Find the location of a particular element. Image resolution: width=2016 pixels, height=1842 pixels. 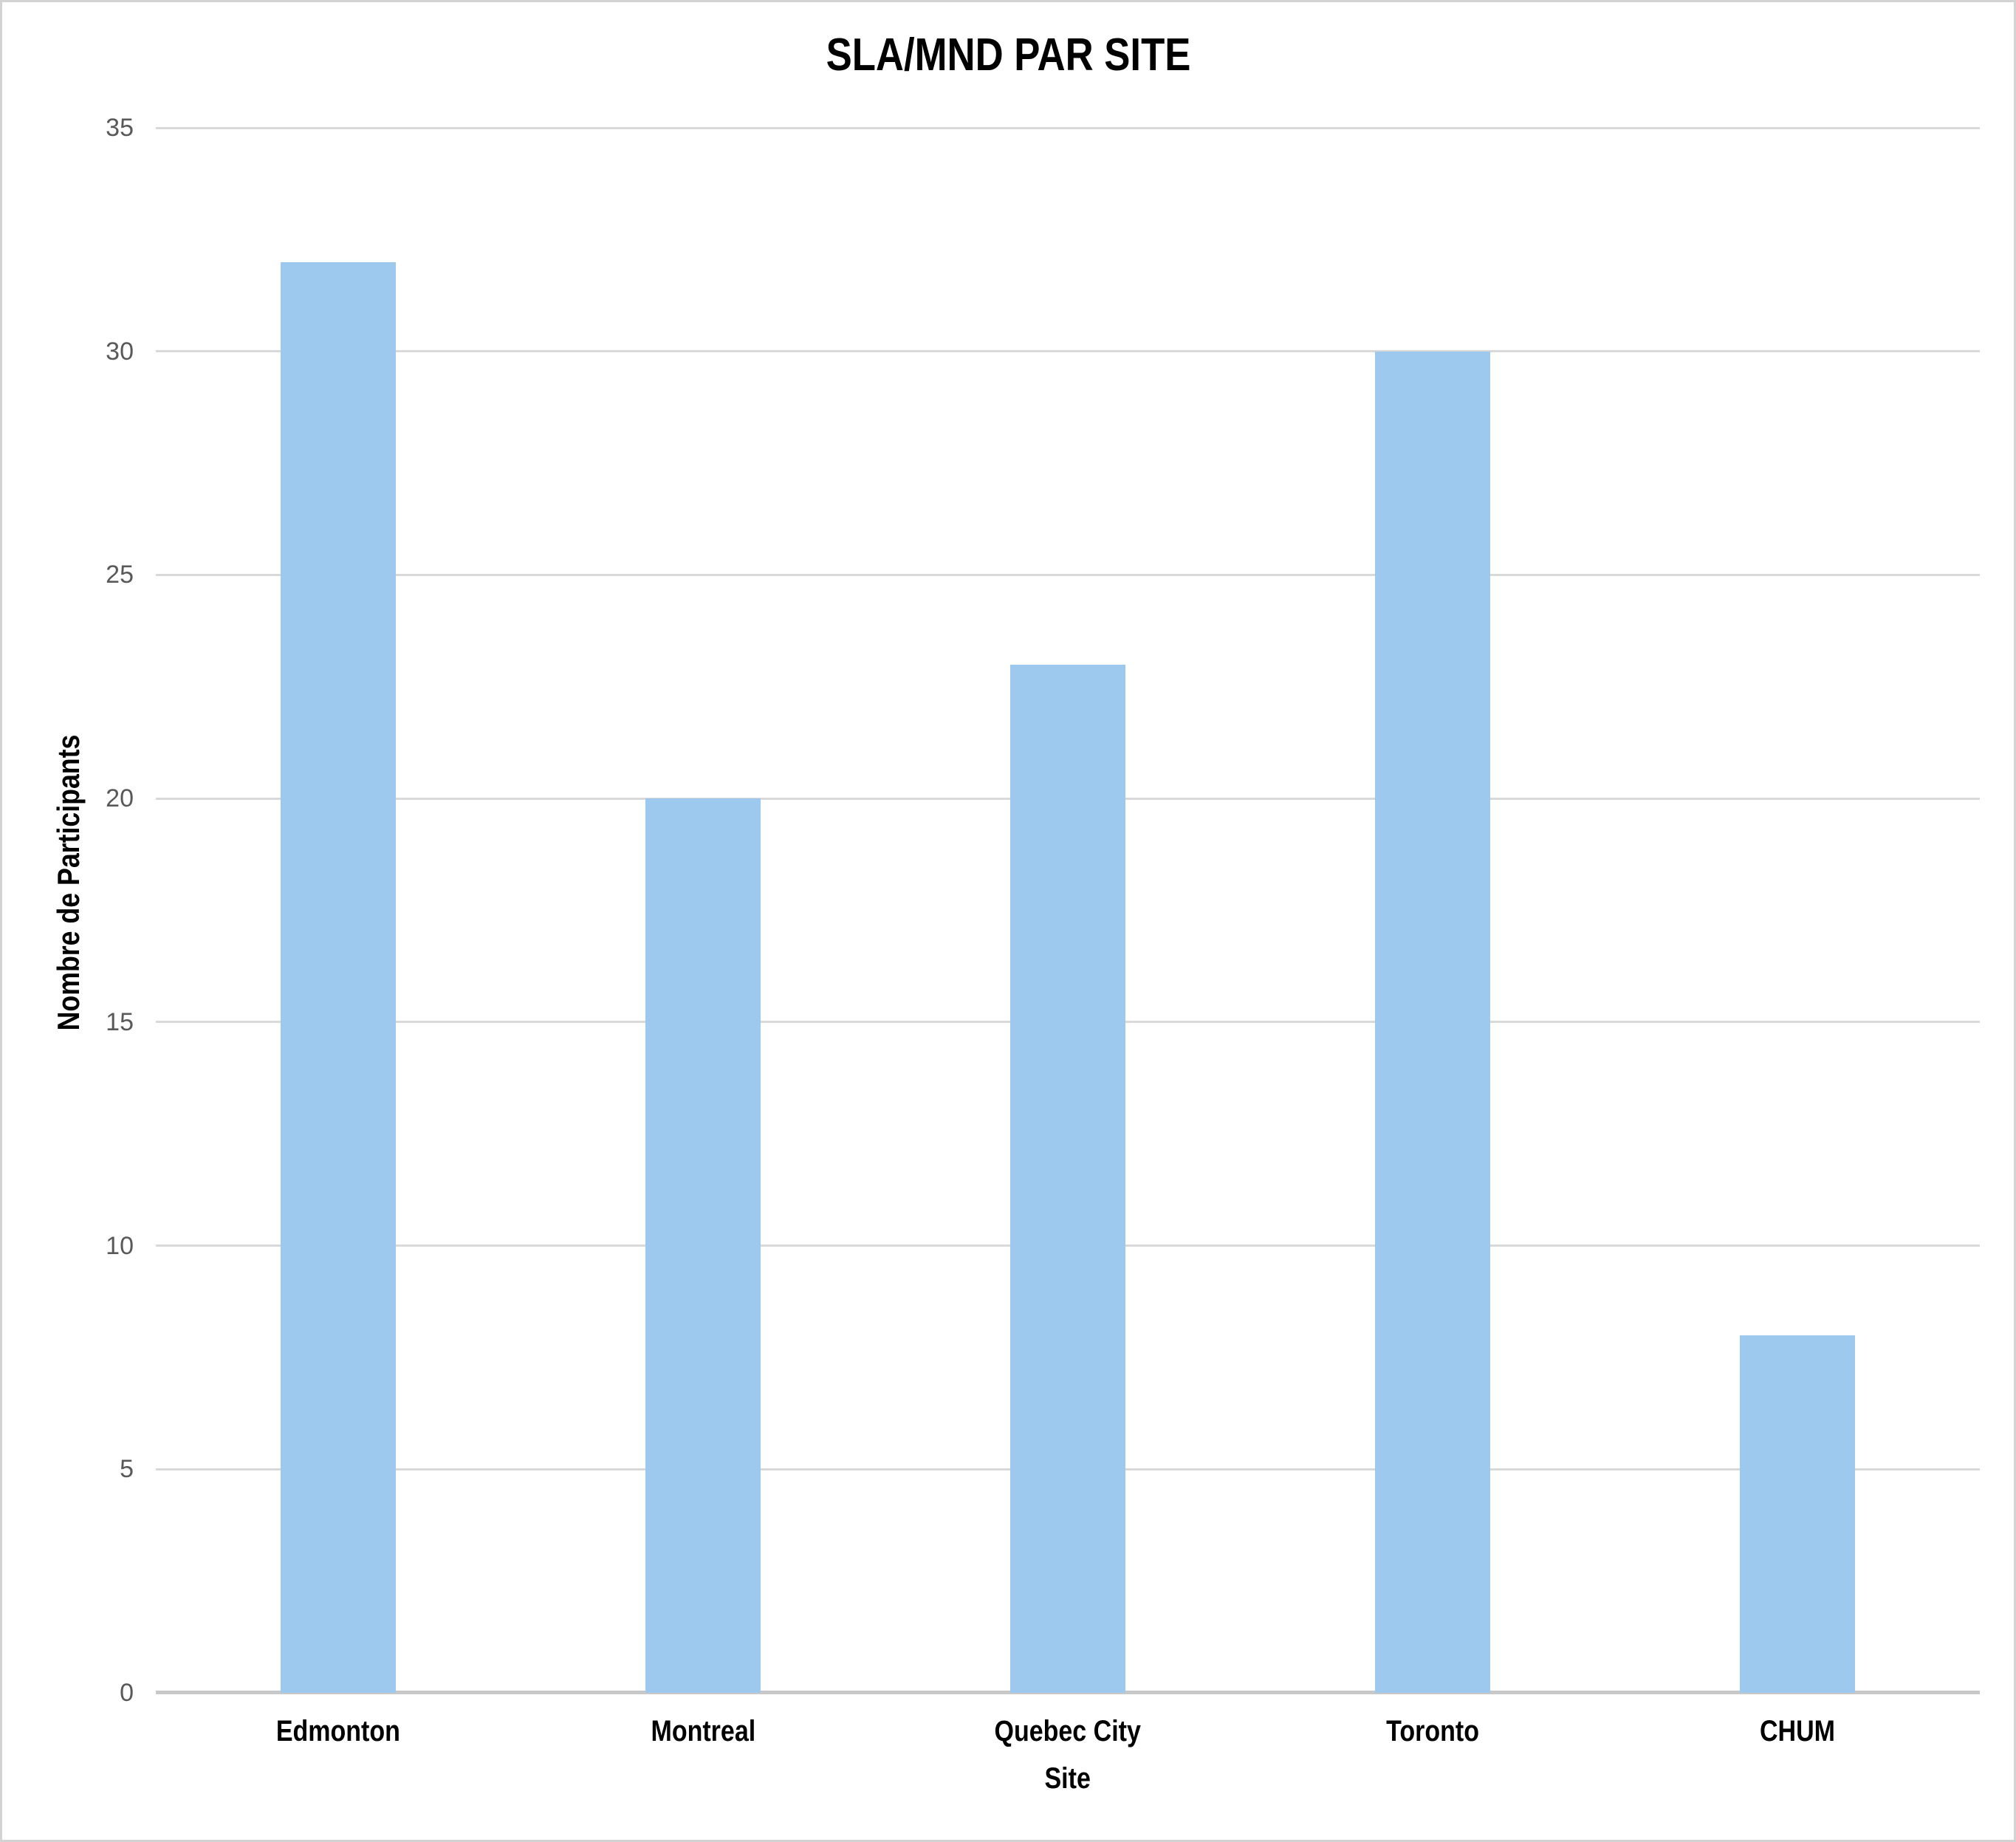

x-category-label-toronto: Toronto is located at coordinates (1432, 1731).